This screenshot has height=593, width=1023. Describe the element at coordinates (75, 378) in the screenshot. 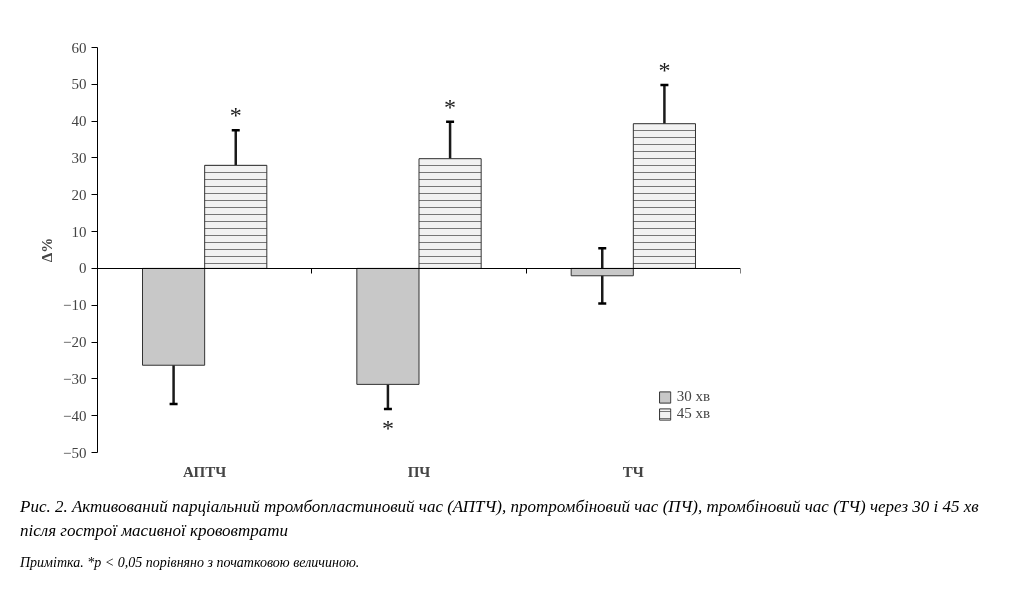

I see `y-tick-label: −30` at that location.